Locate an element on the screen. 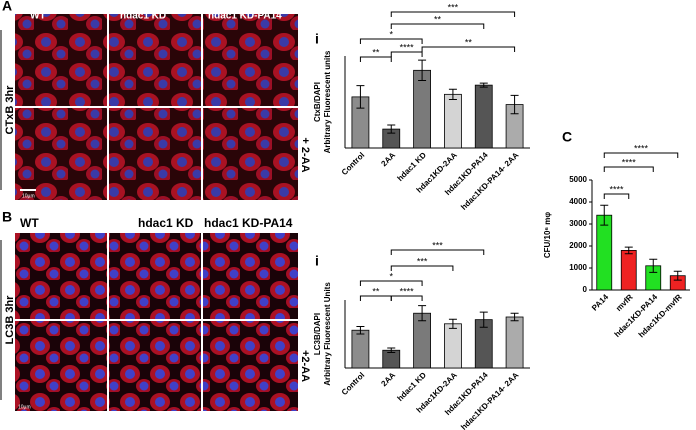  y-axis-label: LC3B/DAPI is located at coordinates (317, 334).